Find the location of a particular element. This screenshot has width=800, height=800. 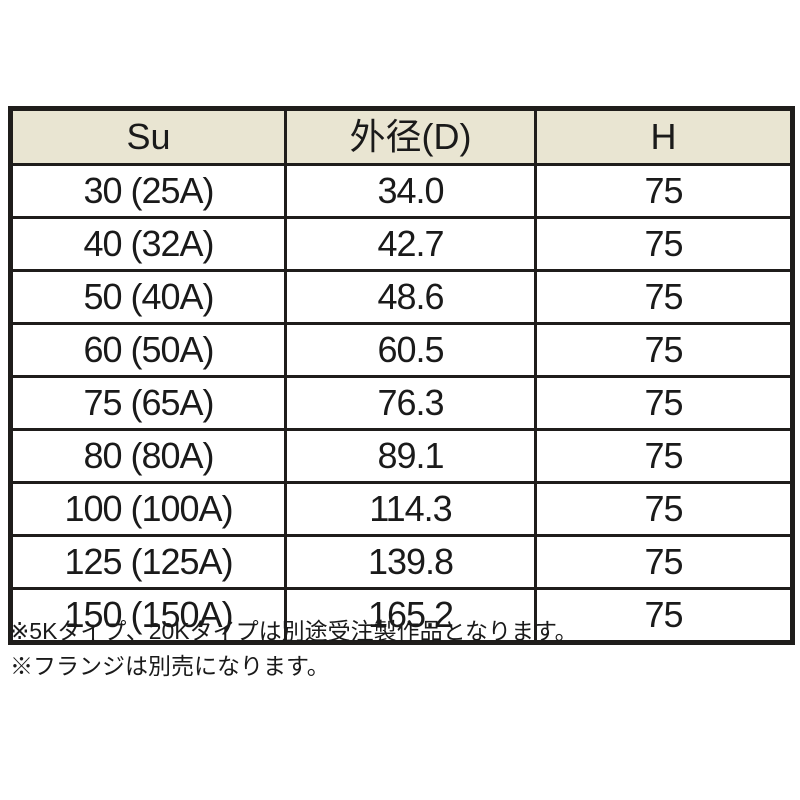

table-cell: 76.3 is located at coordinates (410, 403).